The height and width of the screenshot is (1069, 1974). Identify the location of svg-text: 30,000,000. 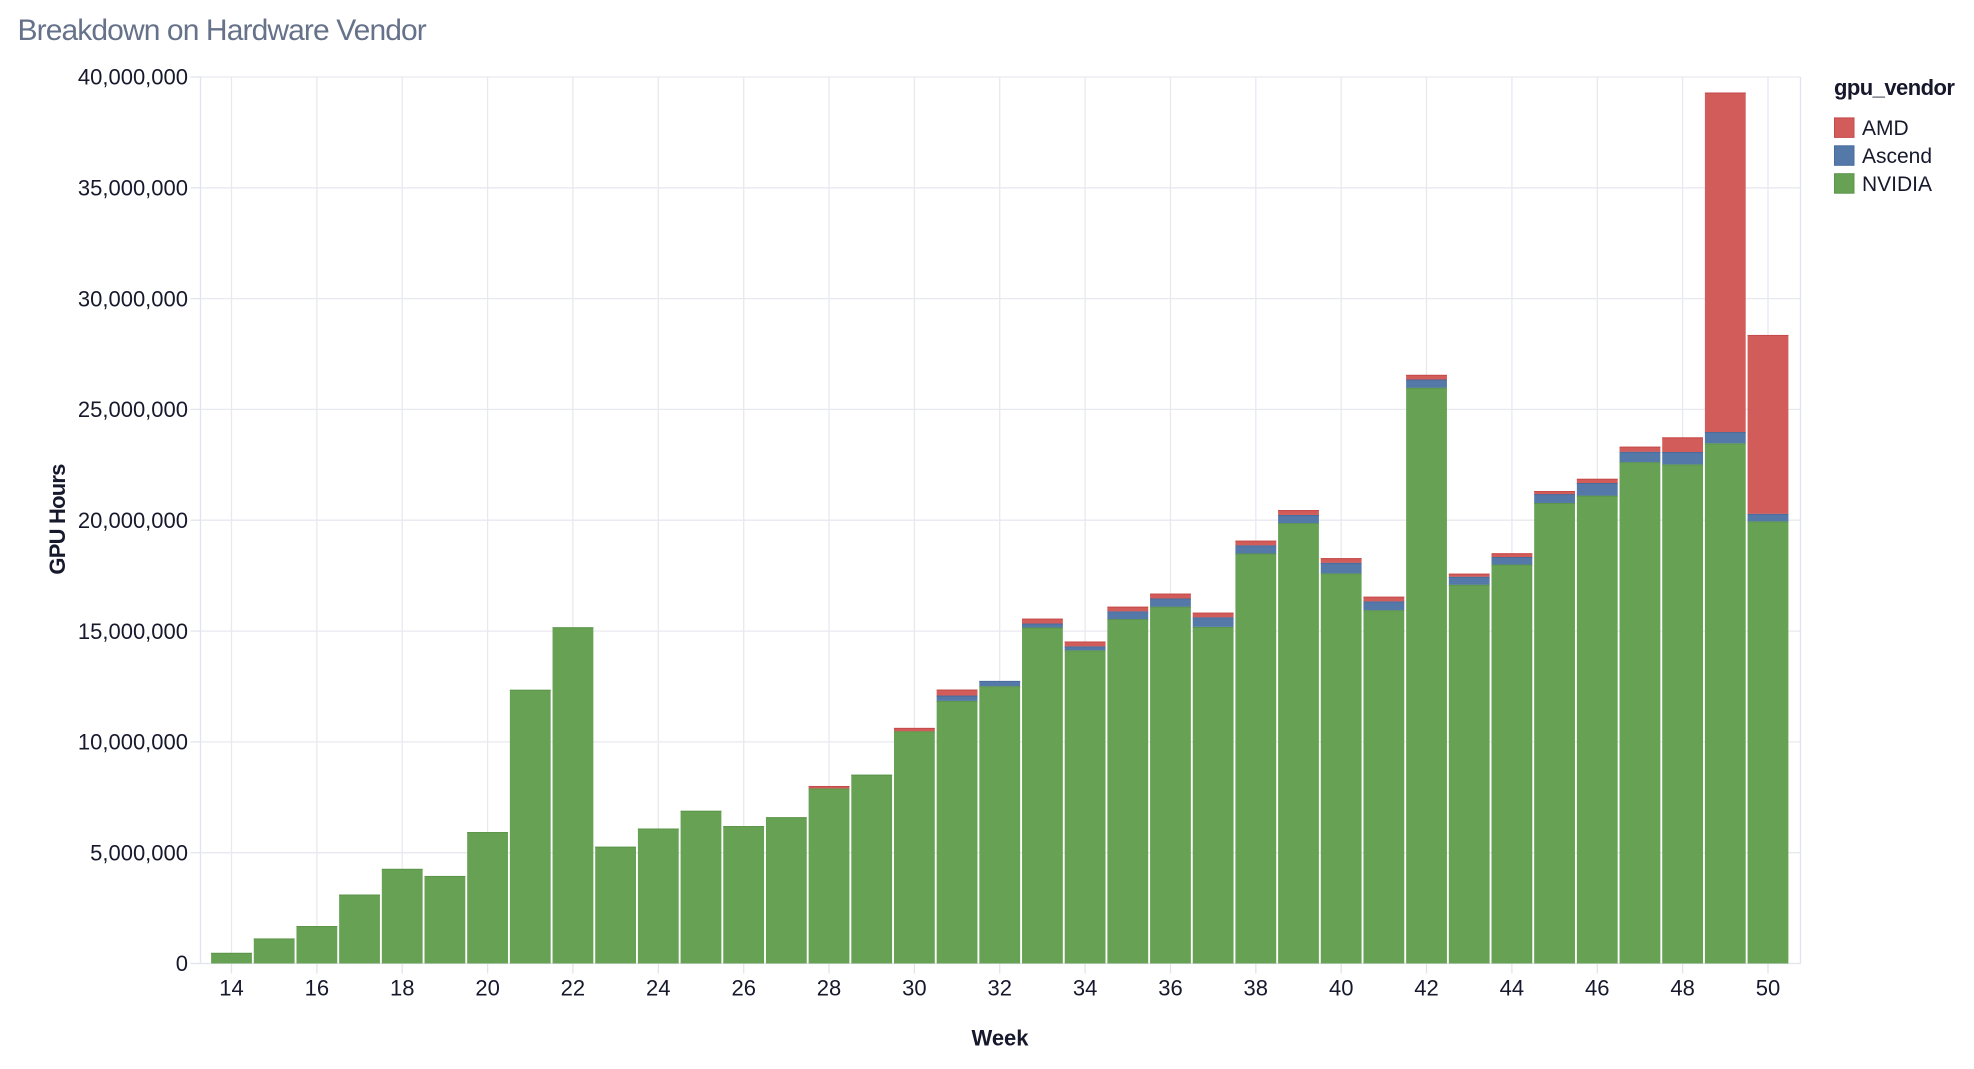
(133, 298).